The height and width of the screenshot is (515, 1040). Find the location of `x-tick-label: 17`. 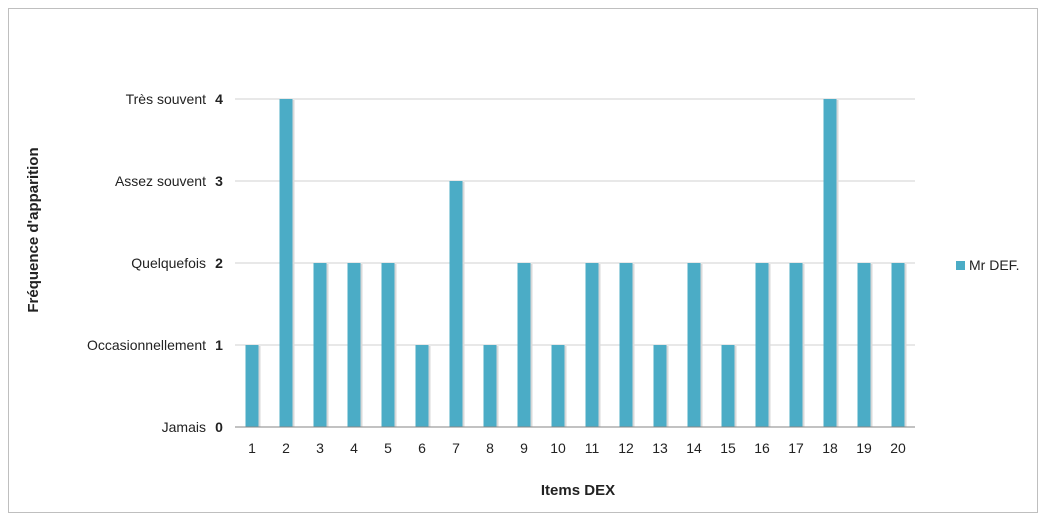

x-tick-label: 17 is located at coordinates (796, 448).